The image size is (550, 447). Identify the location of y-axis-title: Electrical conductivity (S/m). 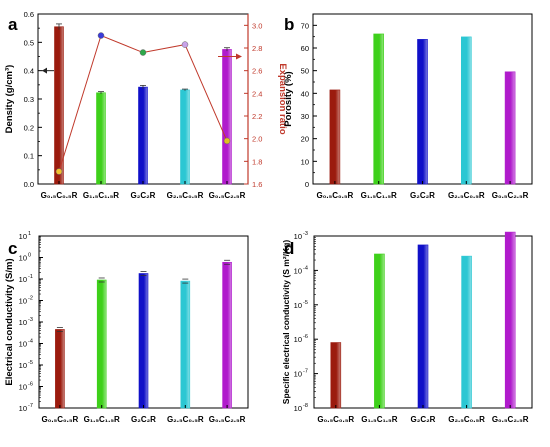
(9, 321).